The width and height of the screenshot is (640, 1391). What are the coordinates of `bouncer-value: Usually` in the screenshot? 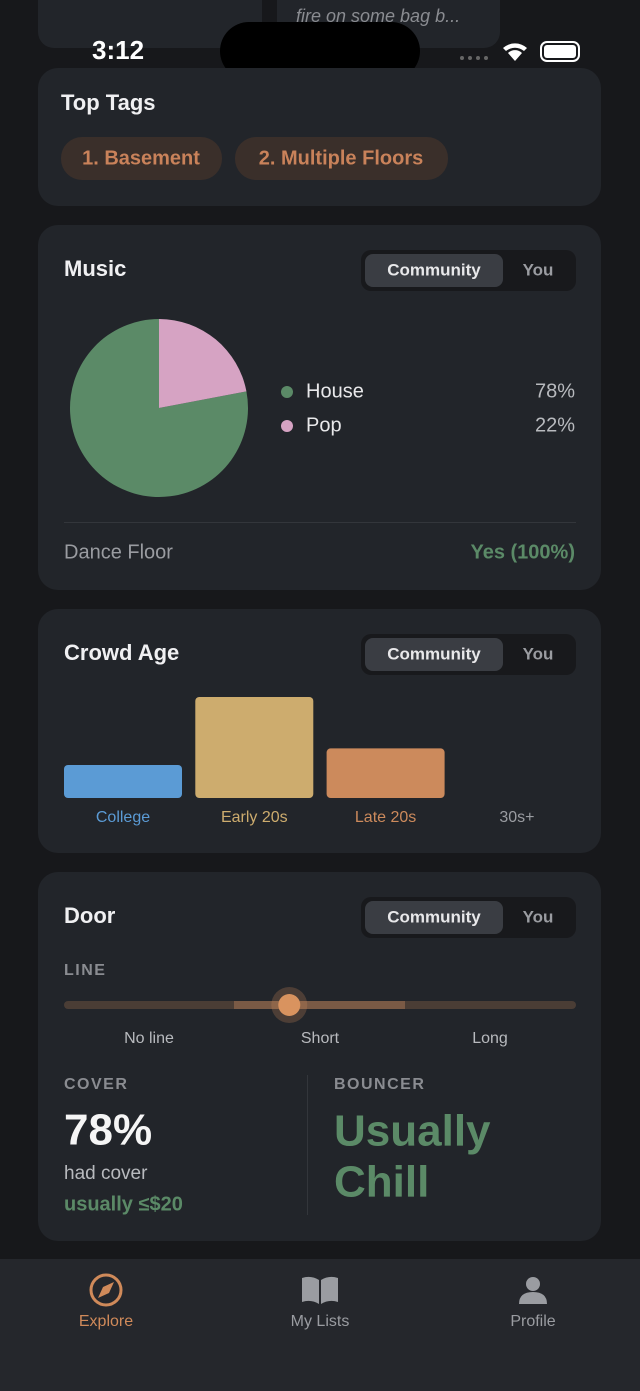 It's located at (412, 1131).